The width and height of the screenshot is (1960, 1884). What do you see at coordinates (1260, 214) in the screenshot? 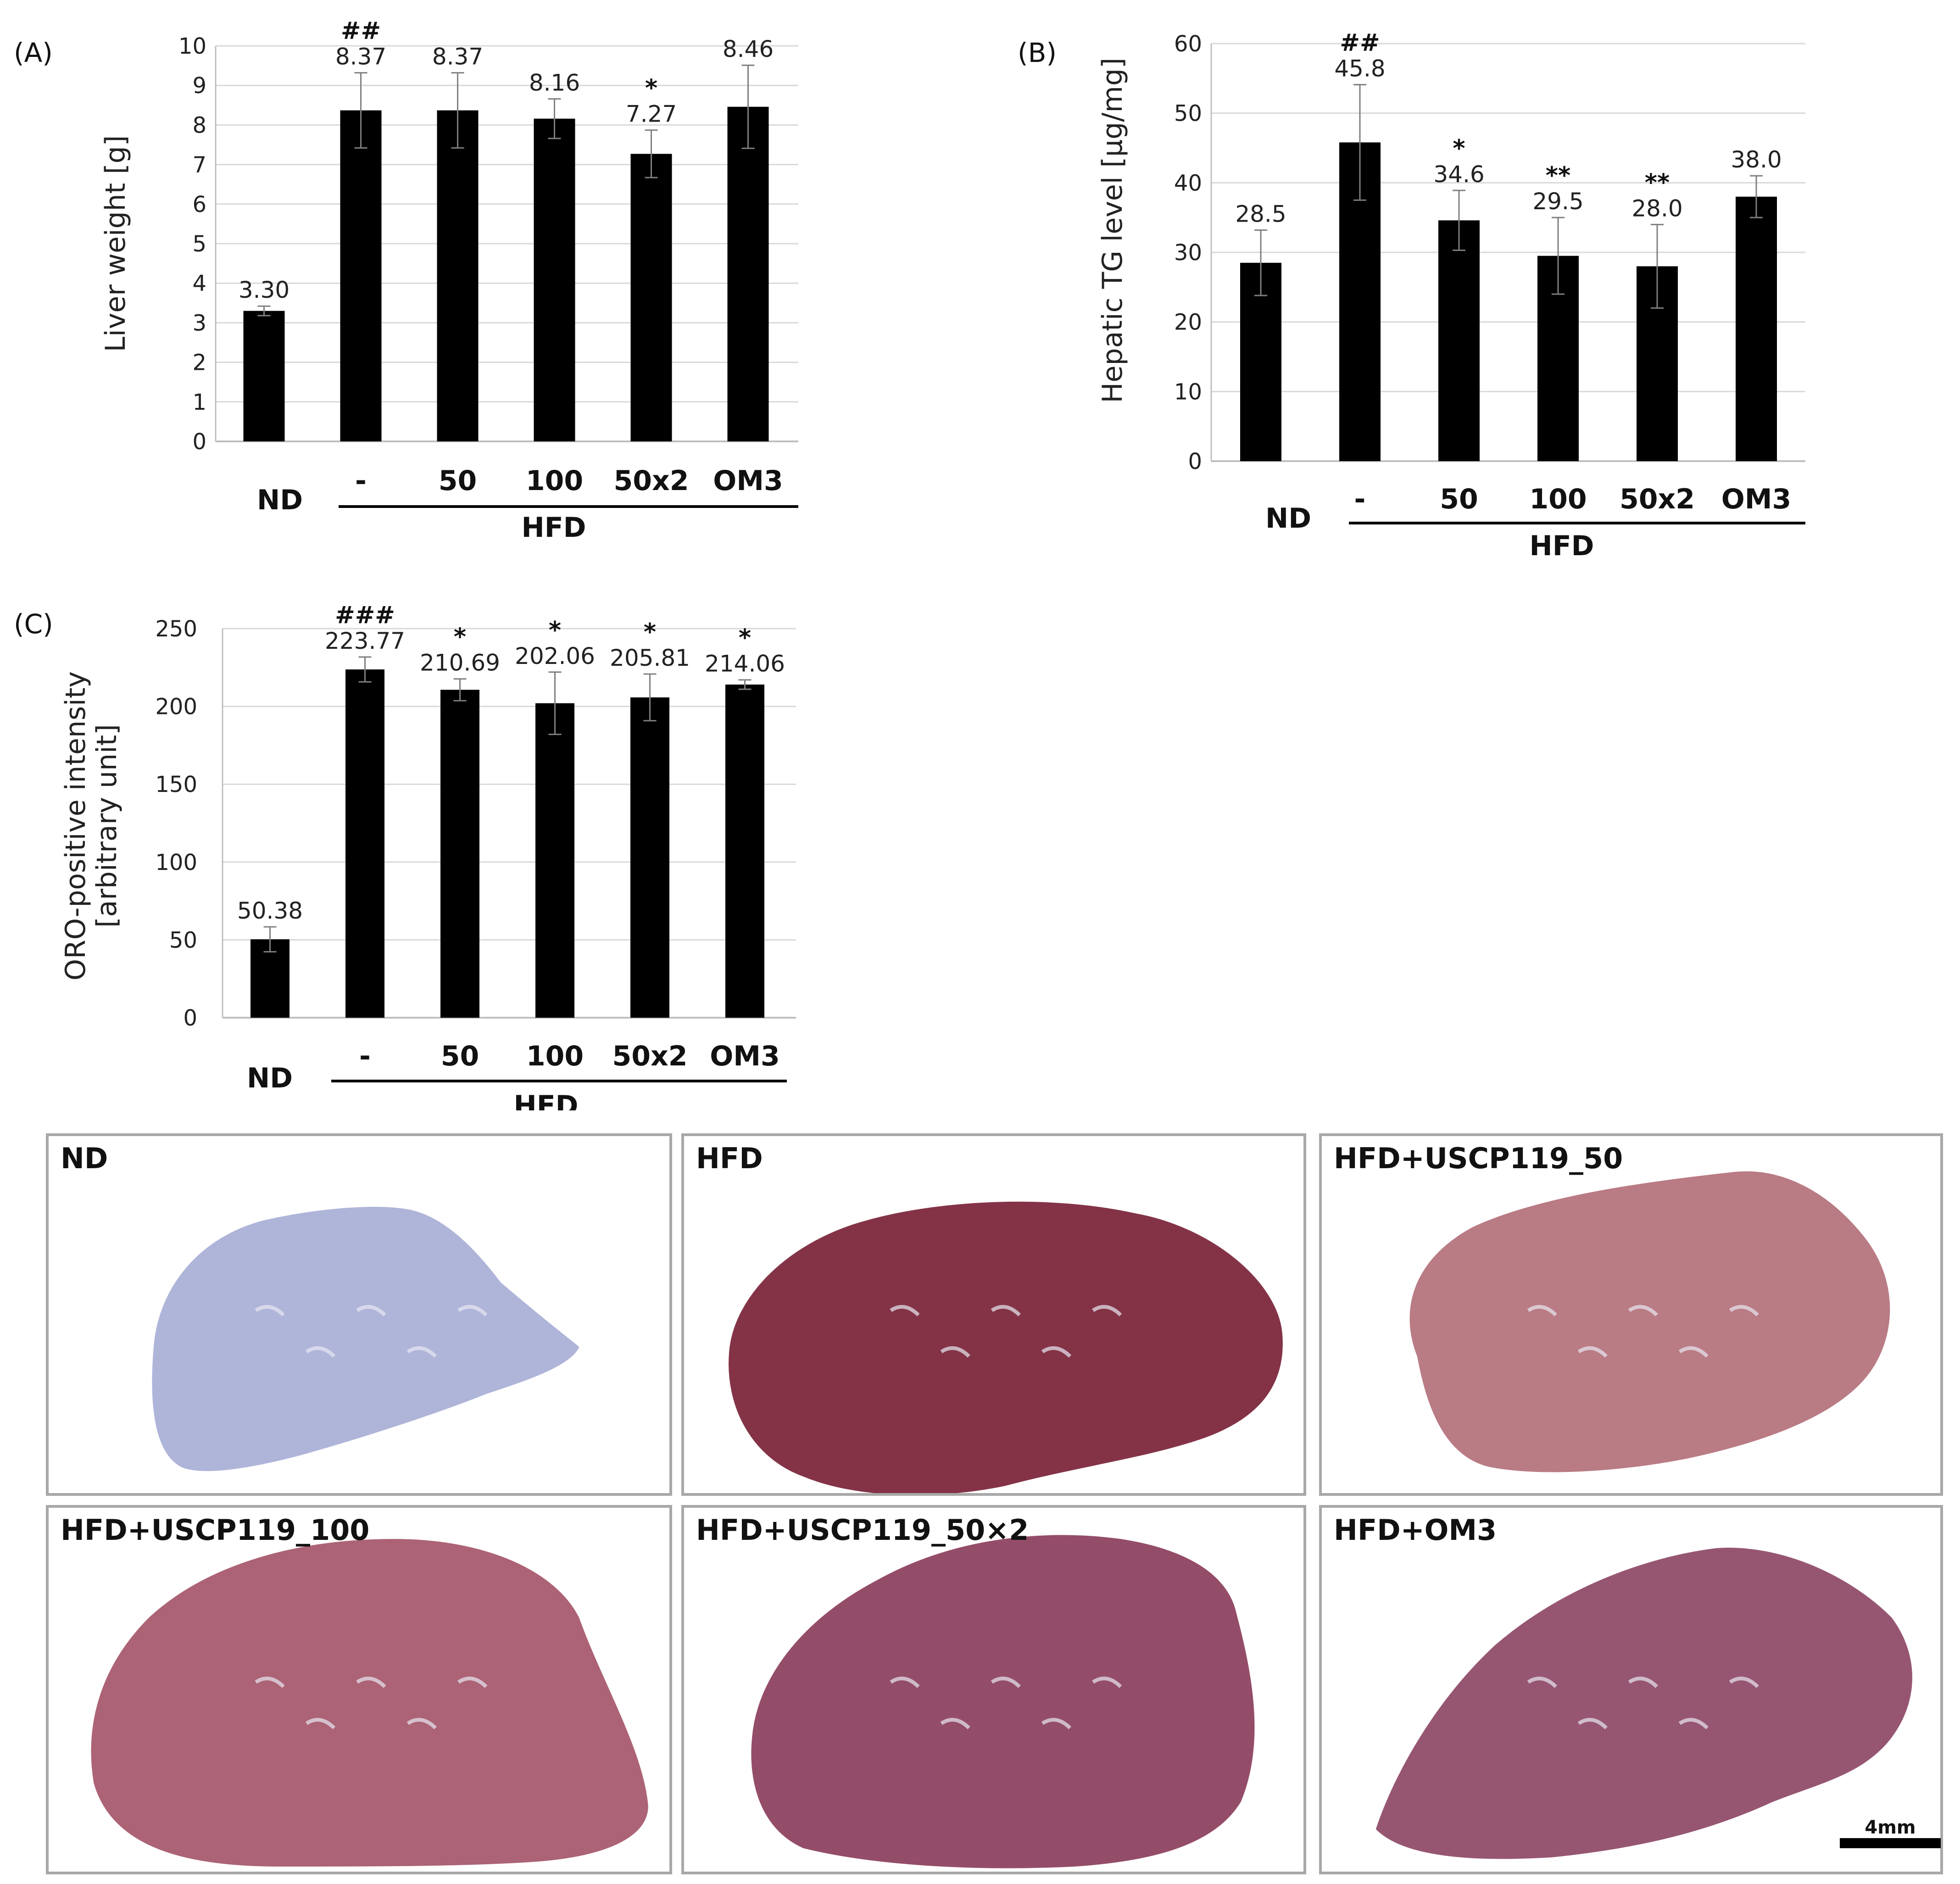
I see `data-label: 28.5` at bounding box center [1260, 214].